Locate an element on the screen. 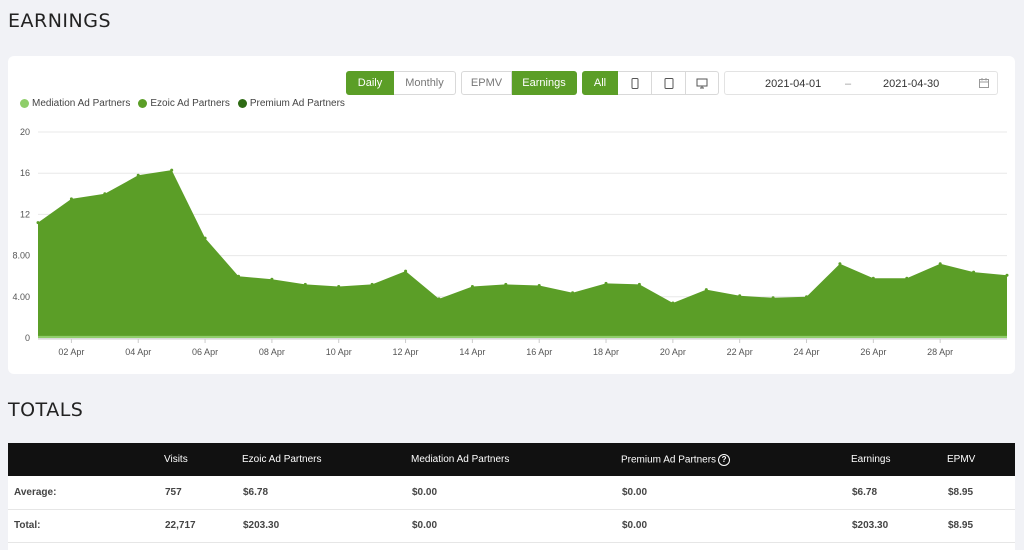 The width and height of the screenshot is (1024, 550). device-toggle: All is located at coordinates (650, 83).